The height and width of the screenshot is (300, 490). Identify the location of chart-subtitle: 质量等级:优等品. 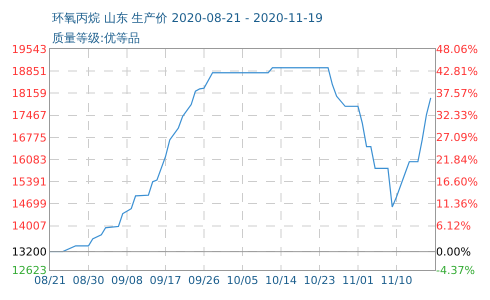
(96, 38).